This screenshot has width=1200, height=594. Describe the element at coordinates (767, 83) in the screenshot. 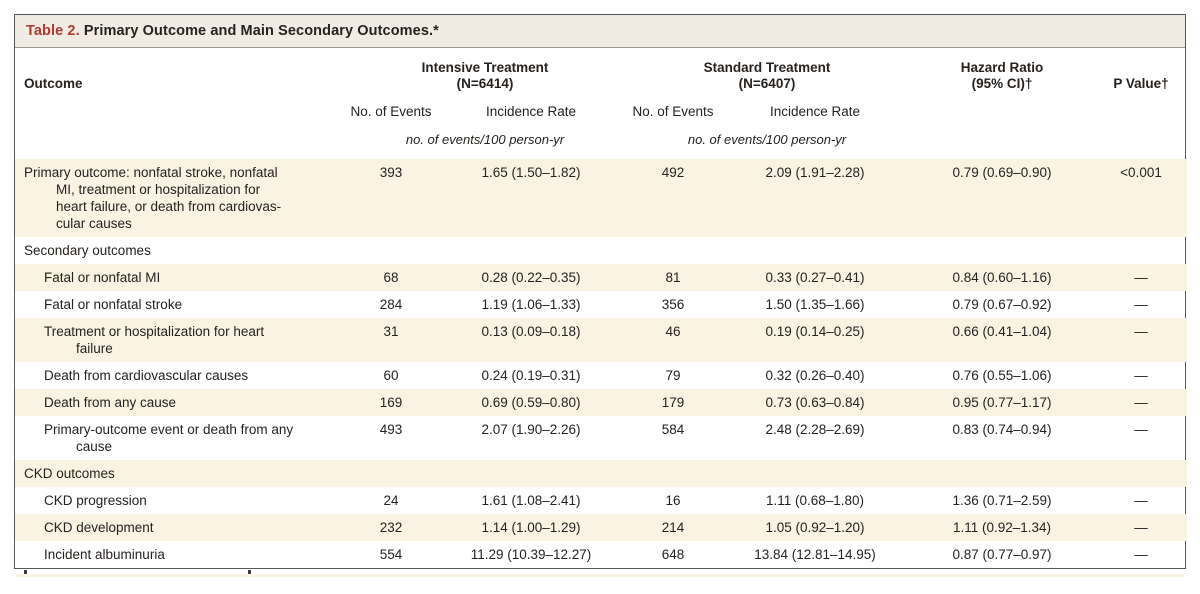

I see `standard-group-n: (N=6407)` at that location.